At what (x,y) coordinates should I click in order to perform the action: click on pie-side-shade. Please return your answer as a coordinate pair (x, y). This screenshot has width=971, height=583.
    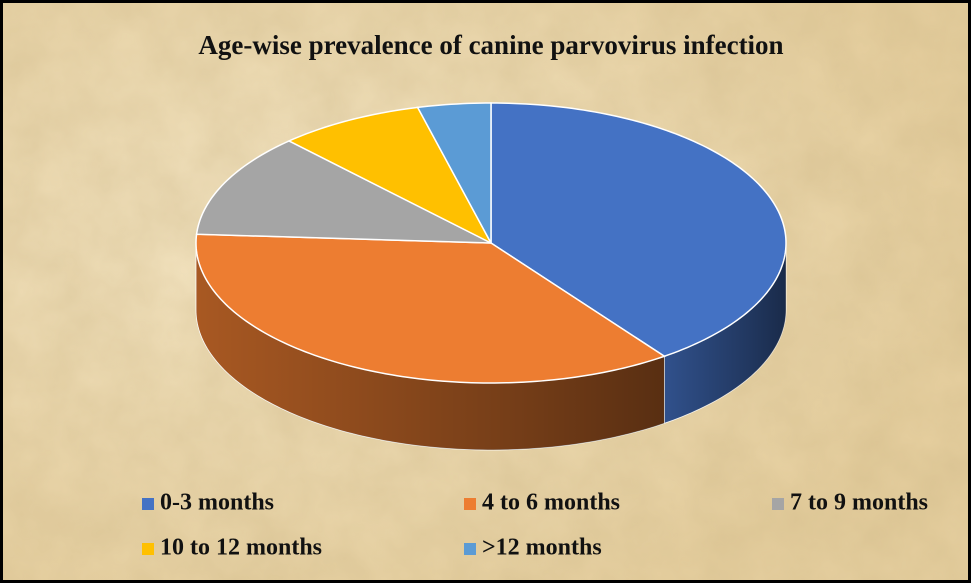
    Looking at the image, I should click on (725, 333).